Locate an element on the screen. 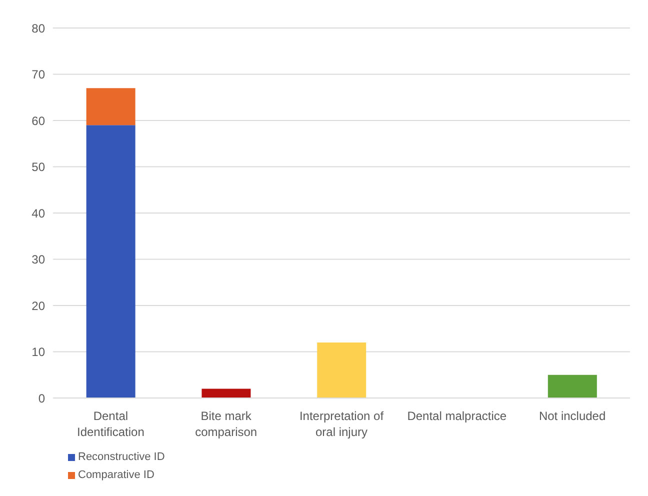  legend-label: Reconstructive ID is located at coordinates (121, 457).